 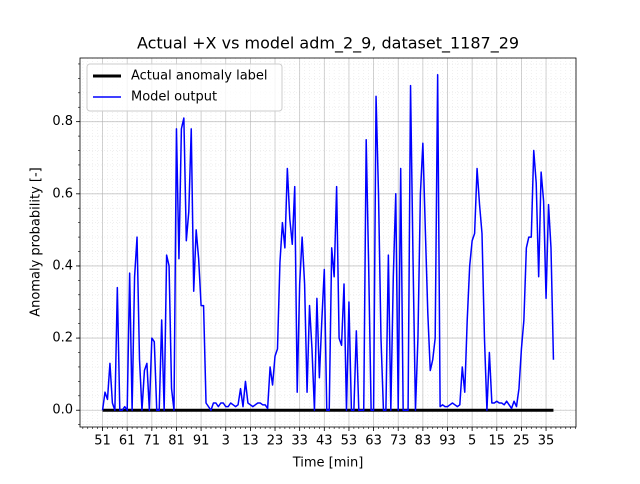 What do you see at coordinates (497, 441) in the screenshot?
I see `x-tick-label: 15` at bounding box center [497, 441].